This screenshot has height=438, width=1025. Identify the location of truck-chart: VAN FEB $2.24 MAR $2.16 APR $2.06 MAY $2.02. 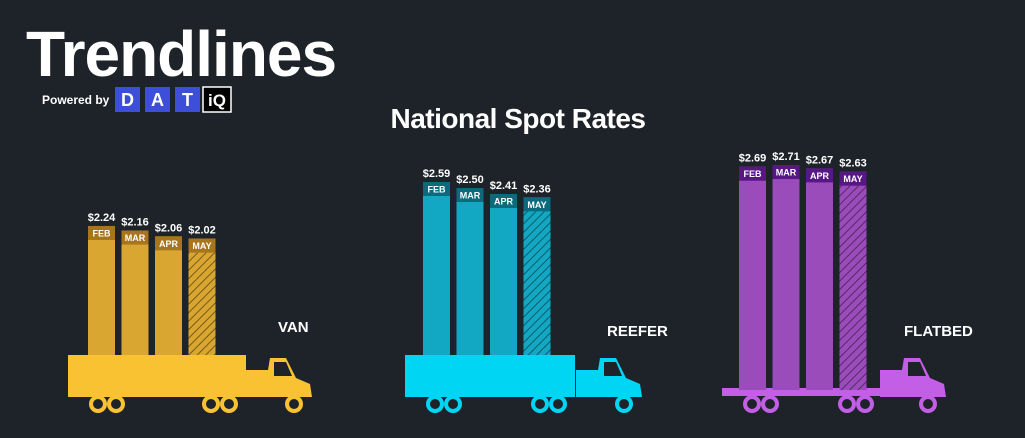
(190, 312).